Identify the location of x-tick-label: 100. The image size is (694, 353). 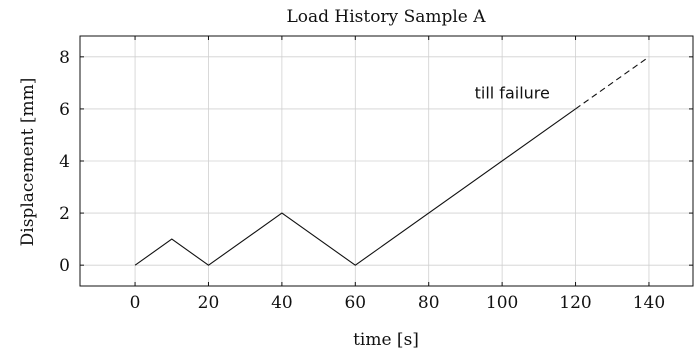
(502, 303).